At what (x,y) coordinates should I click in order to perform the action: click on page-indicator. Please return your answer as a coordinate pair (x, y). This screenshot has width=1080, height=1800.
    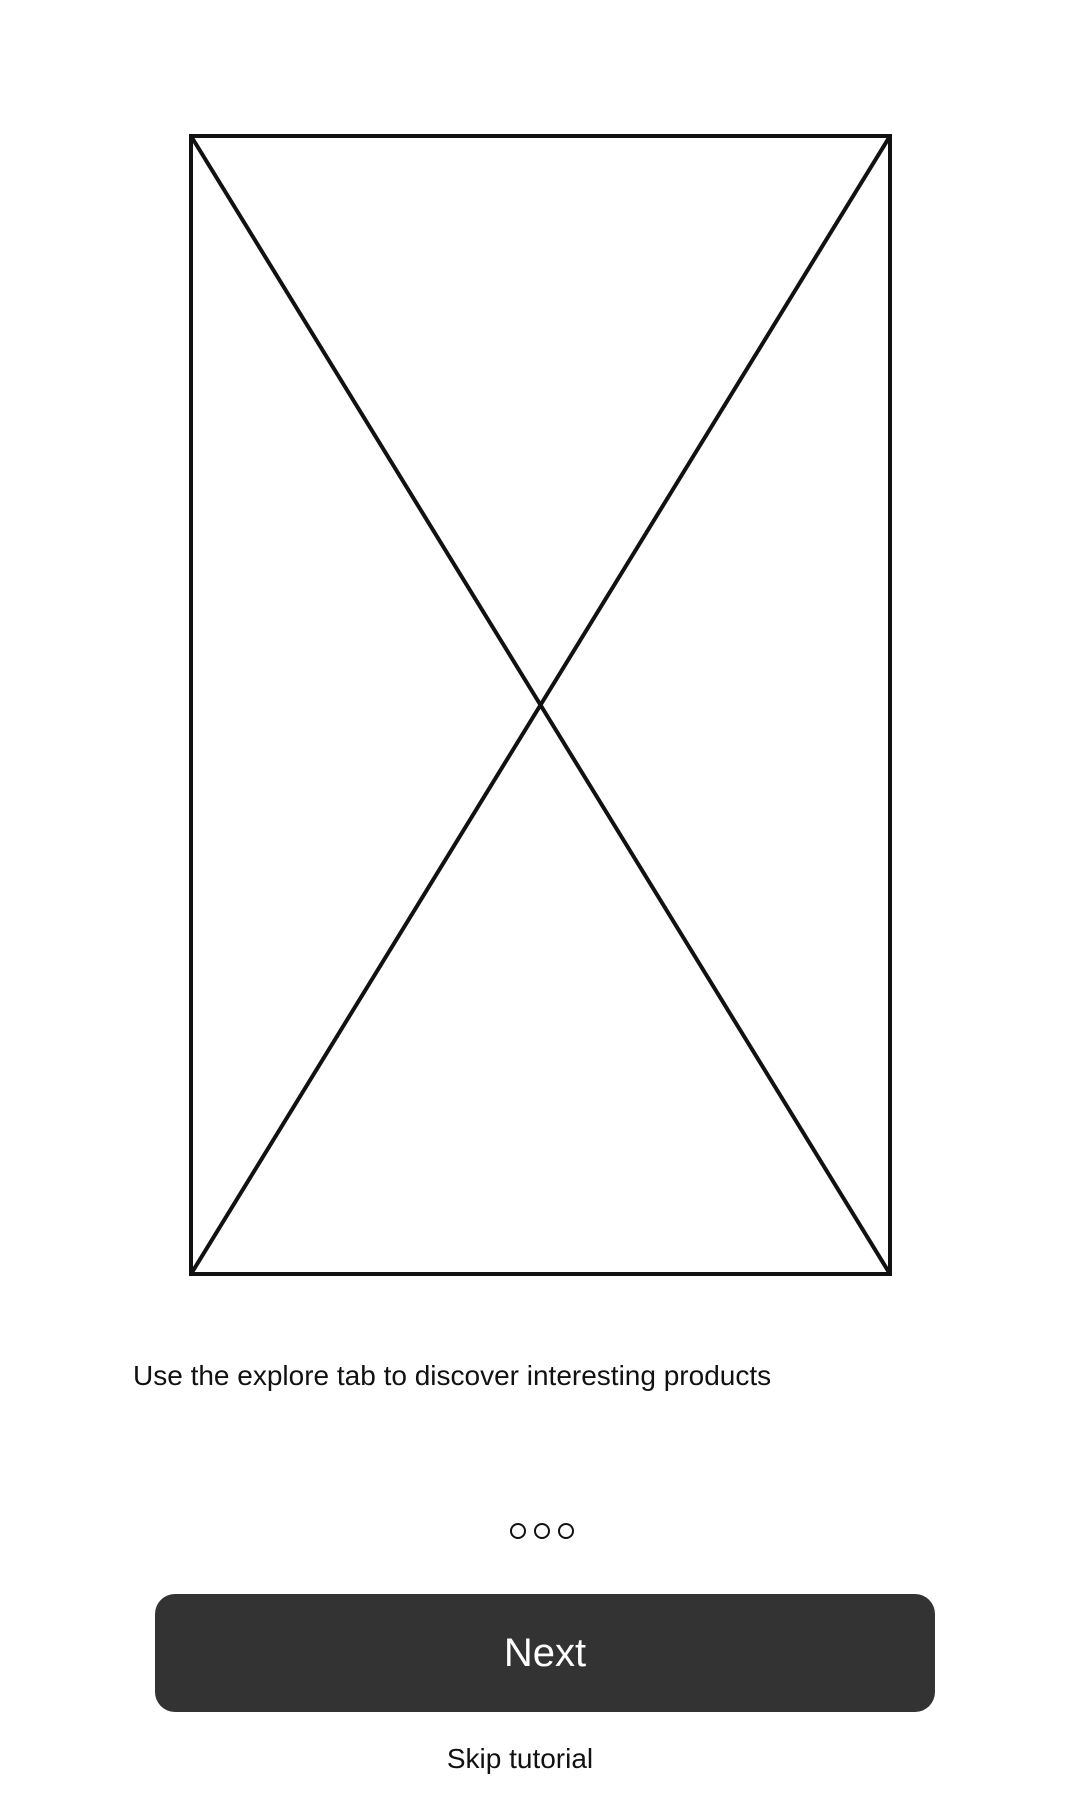
    Looking at the image, I should click on (540, 1531).